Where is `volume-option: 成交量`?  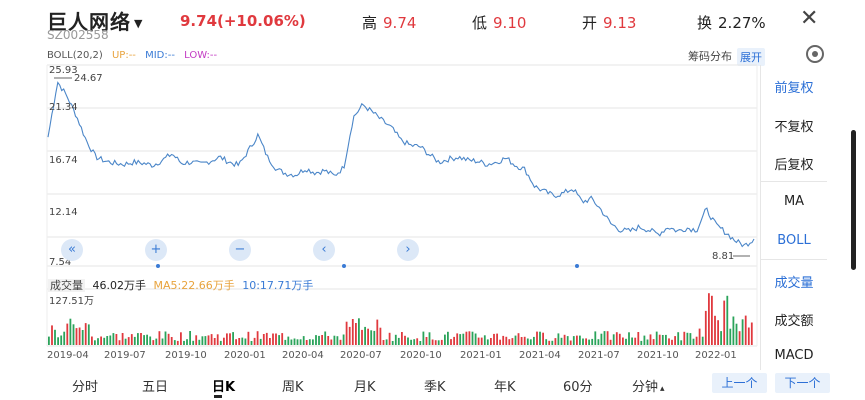 volume-option: 成交量 is located at coordinates (794, 283).